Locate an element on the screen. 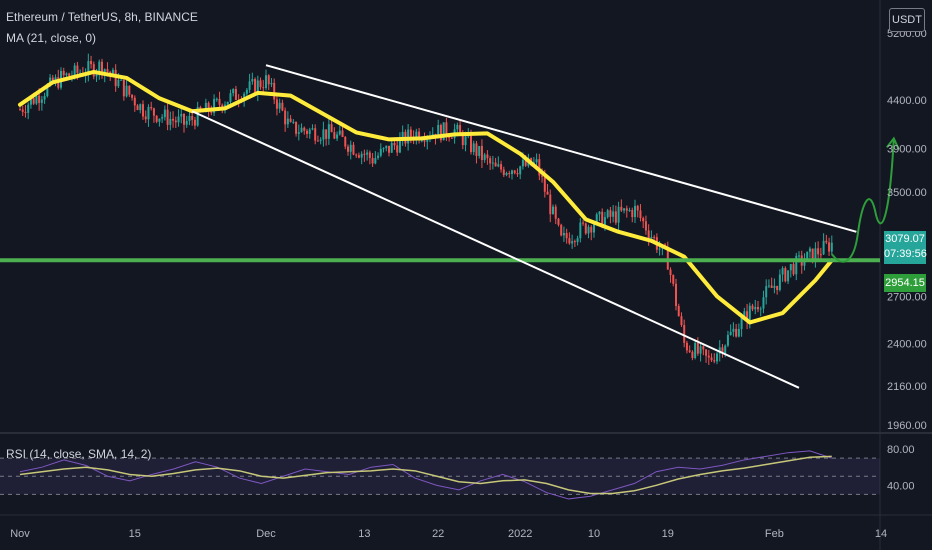 This screenshot has width=932, height=550. rsi-legend: RSI (14, close, SMA, 14, 2) is located at coordinates (79, 454).